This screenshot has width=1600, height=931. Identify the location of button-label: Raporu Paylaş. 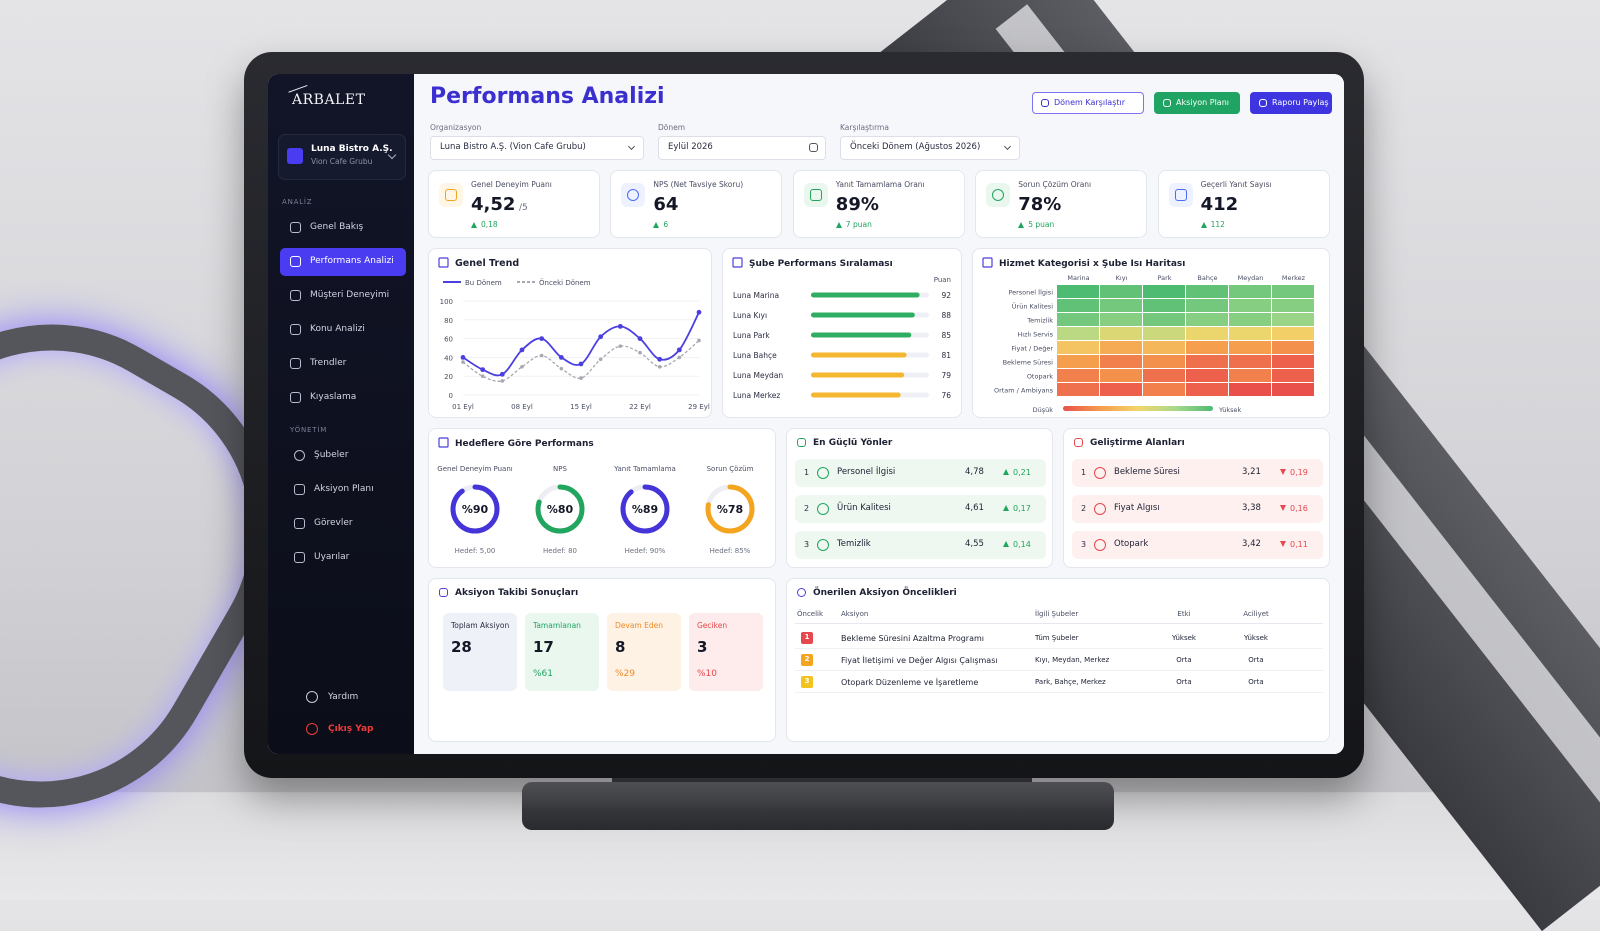
(1300, 102).